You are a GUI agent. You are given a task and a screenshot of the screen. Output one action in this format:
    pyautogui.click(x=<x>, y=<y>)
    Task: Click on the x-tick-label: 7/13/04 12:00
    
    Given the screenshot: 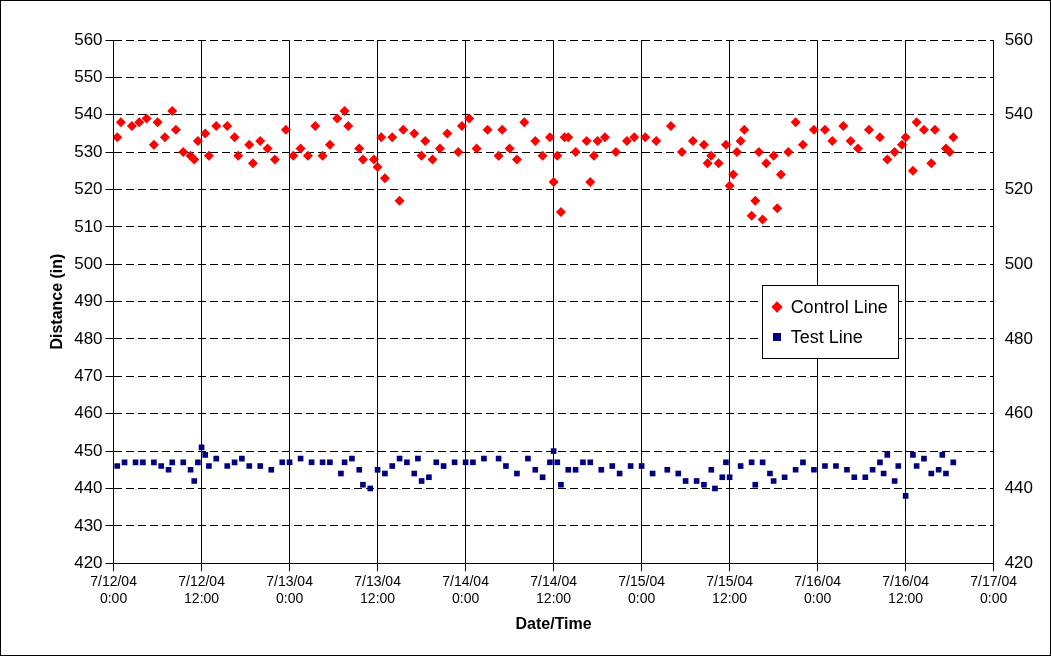 What is the action you would take?
    pyautogui.click(x=378, y=590)
    